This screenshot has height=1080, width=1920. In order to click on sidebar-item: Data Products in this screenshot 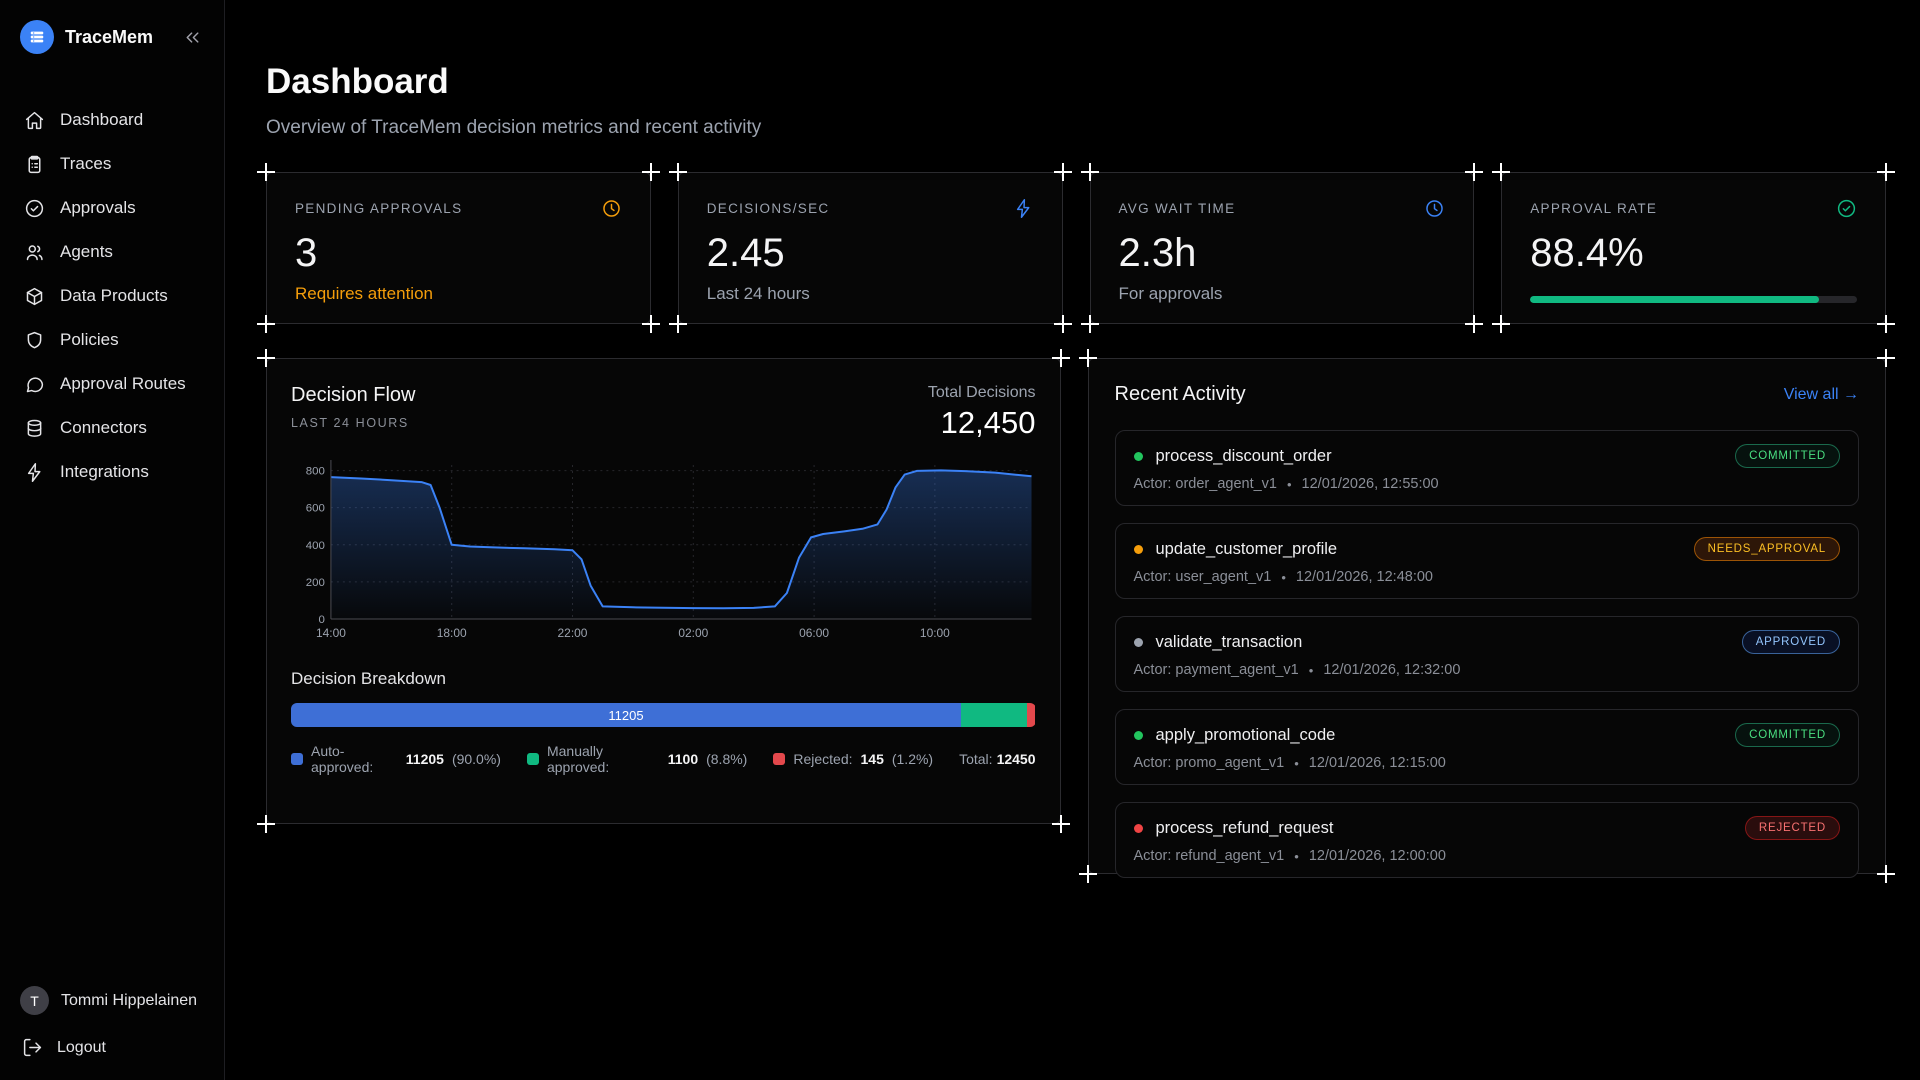, I will do `click(112, 296)`.